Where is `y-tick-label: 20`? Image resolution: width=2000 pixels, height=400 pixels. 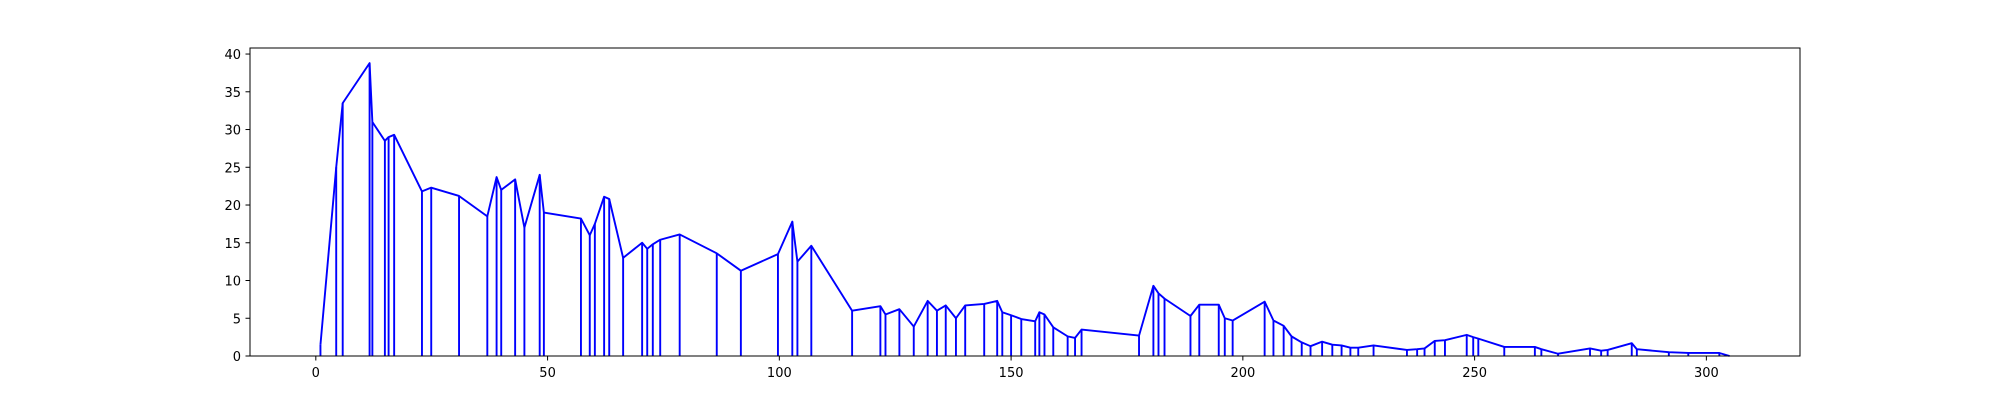 y-tick-label: 20 is located at coordinates (232, 206).